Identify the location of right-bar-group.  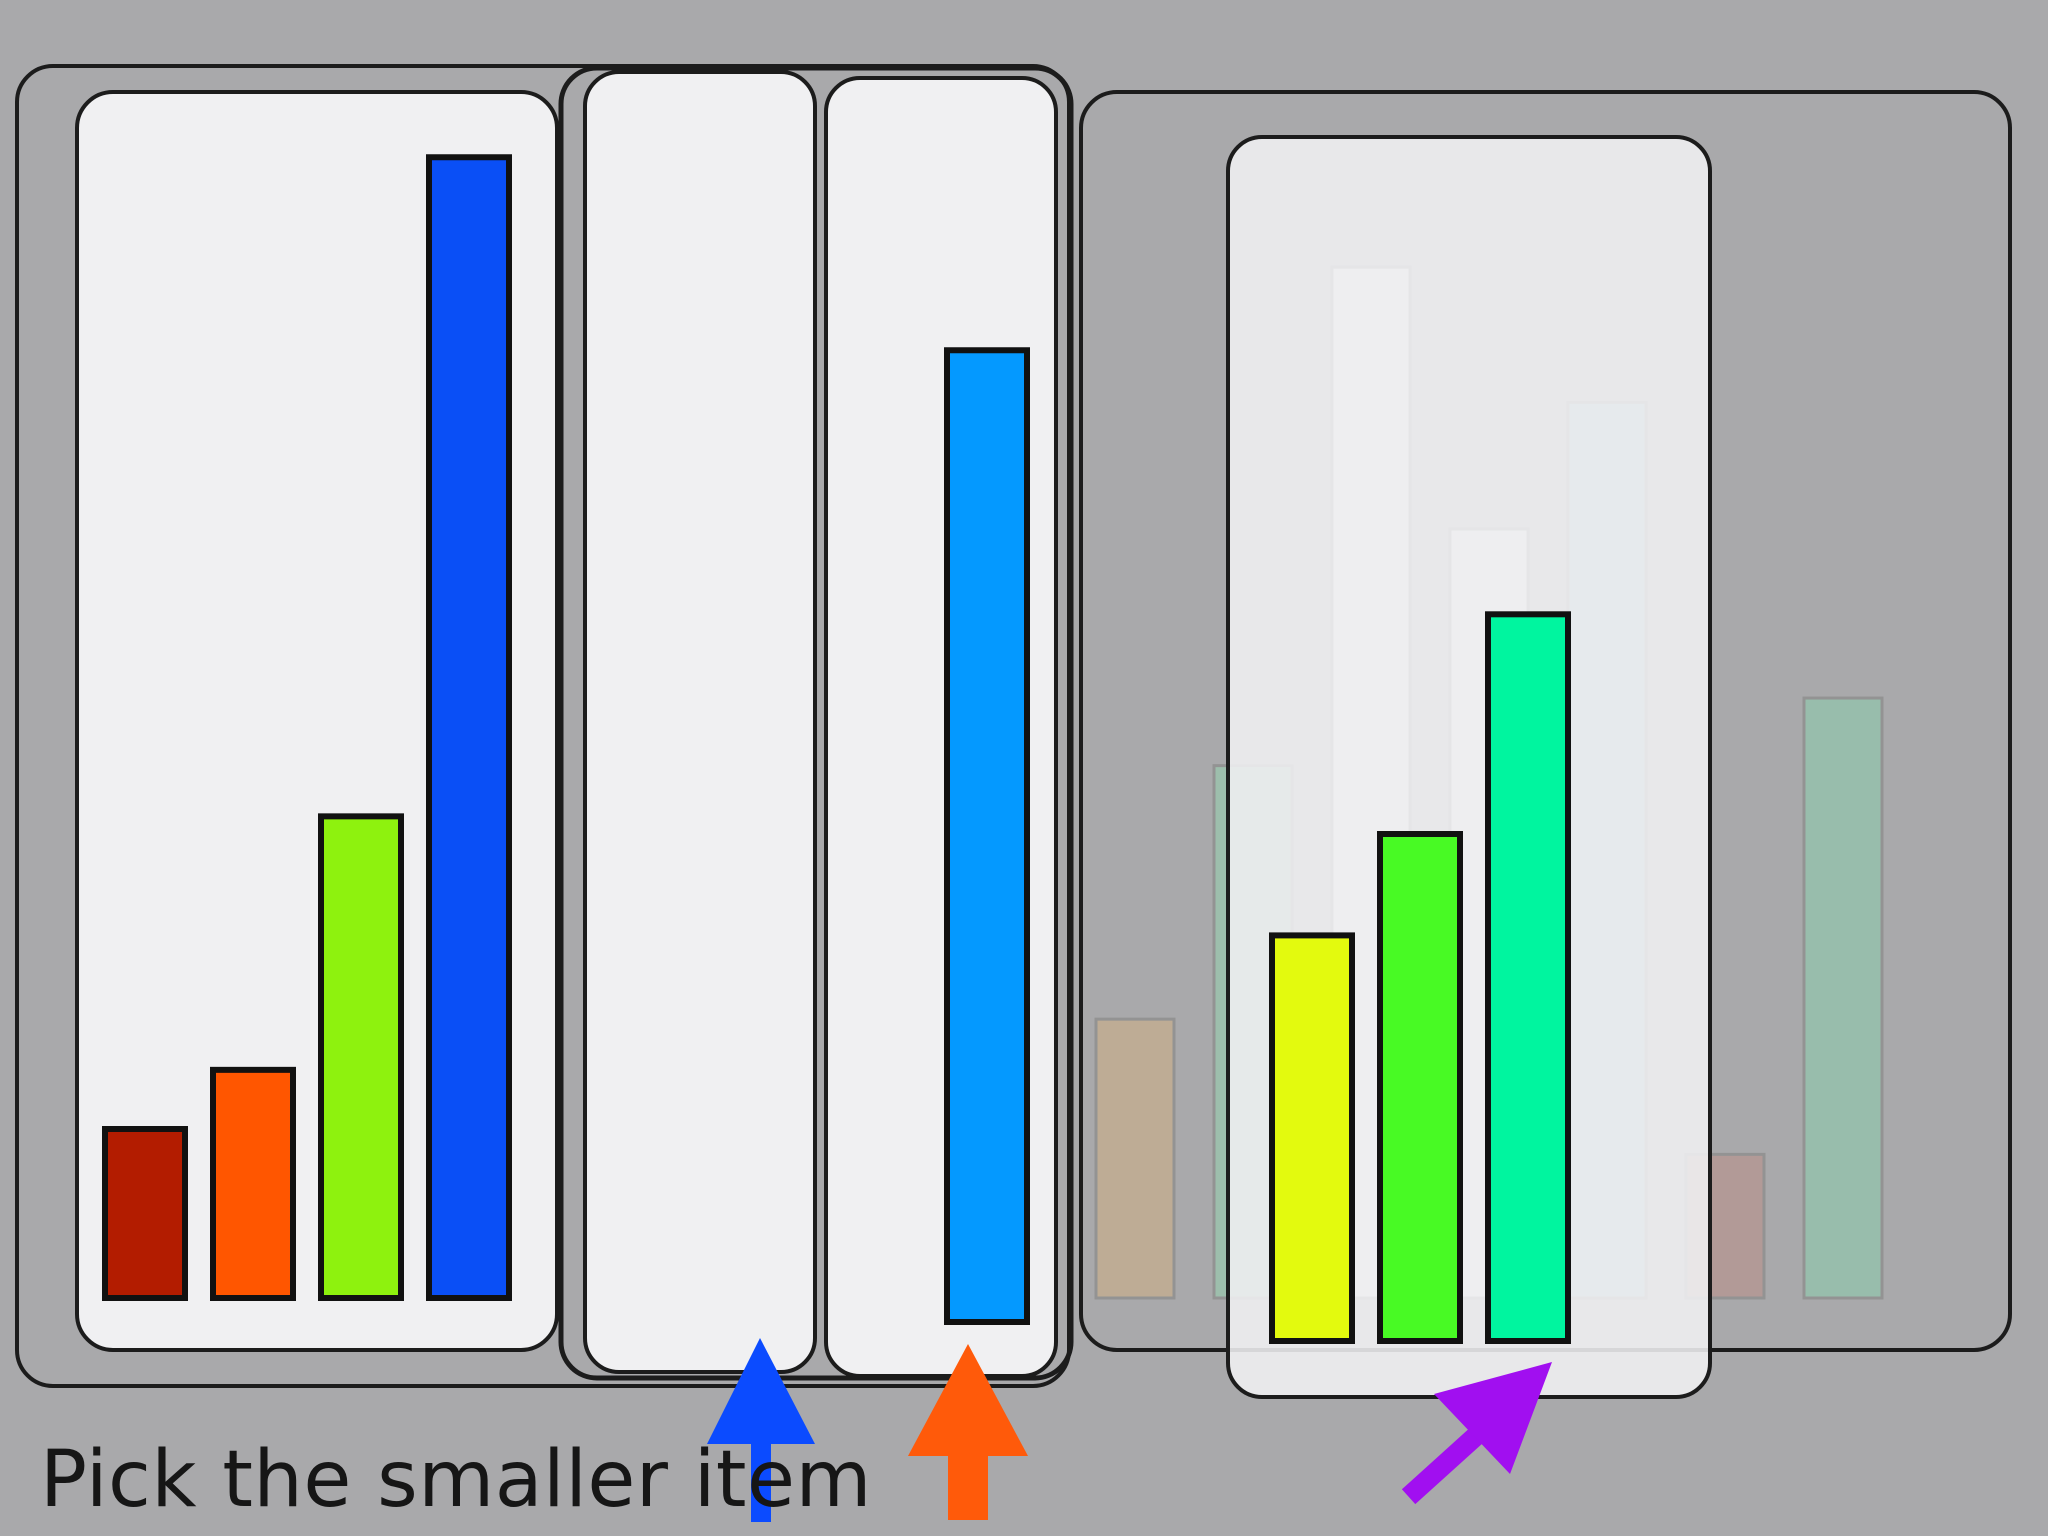
(1420, 978).